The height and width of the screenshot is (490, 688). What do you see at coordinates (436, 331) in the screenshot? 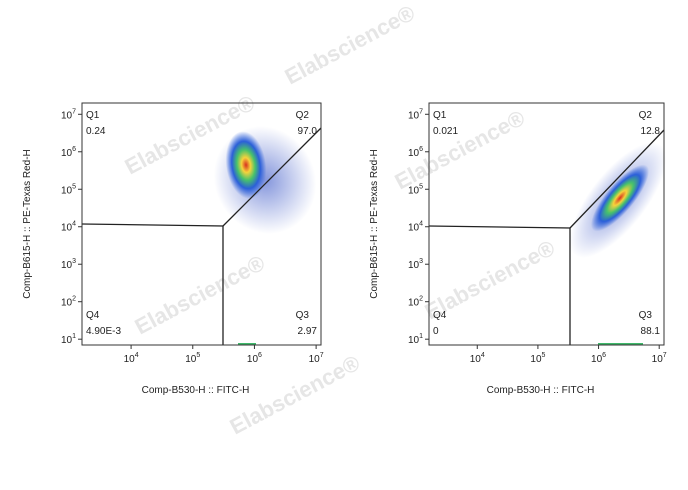
I see `quadrant-percent: 0` at bounding box center [436, 331].